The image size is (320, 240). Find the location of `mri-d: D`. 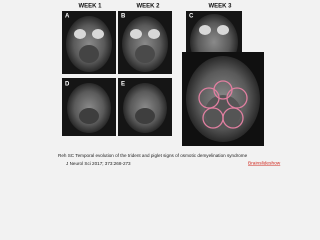

mri-d: D is located at coordinates (89, 107).